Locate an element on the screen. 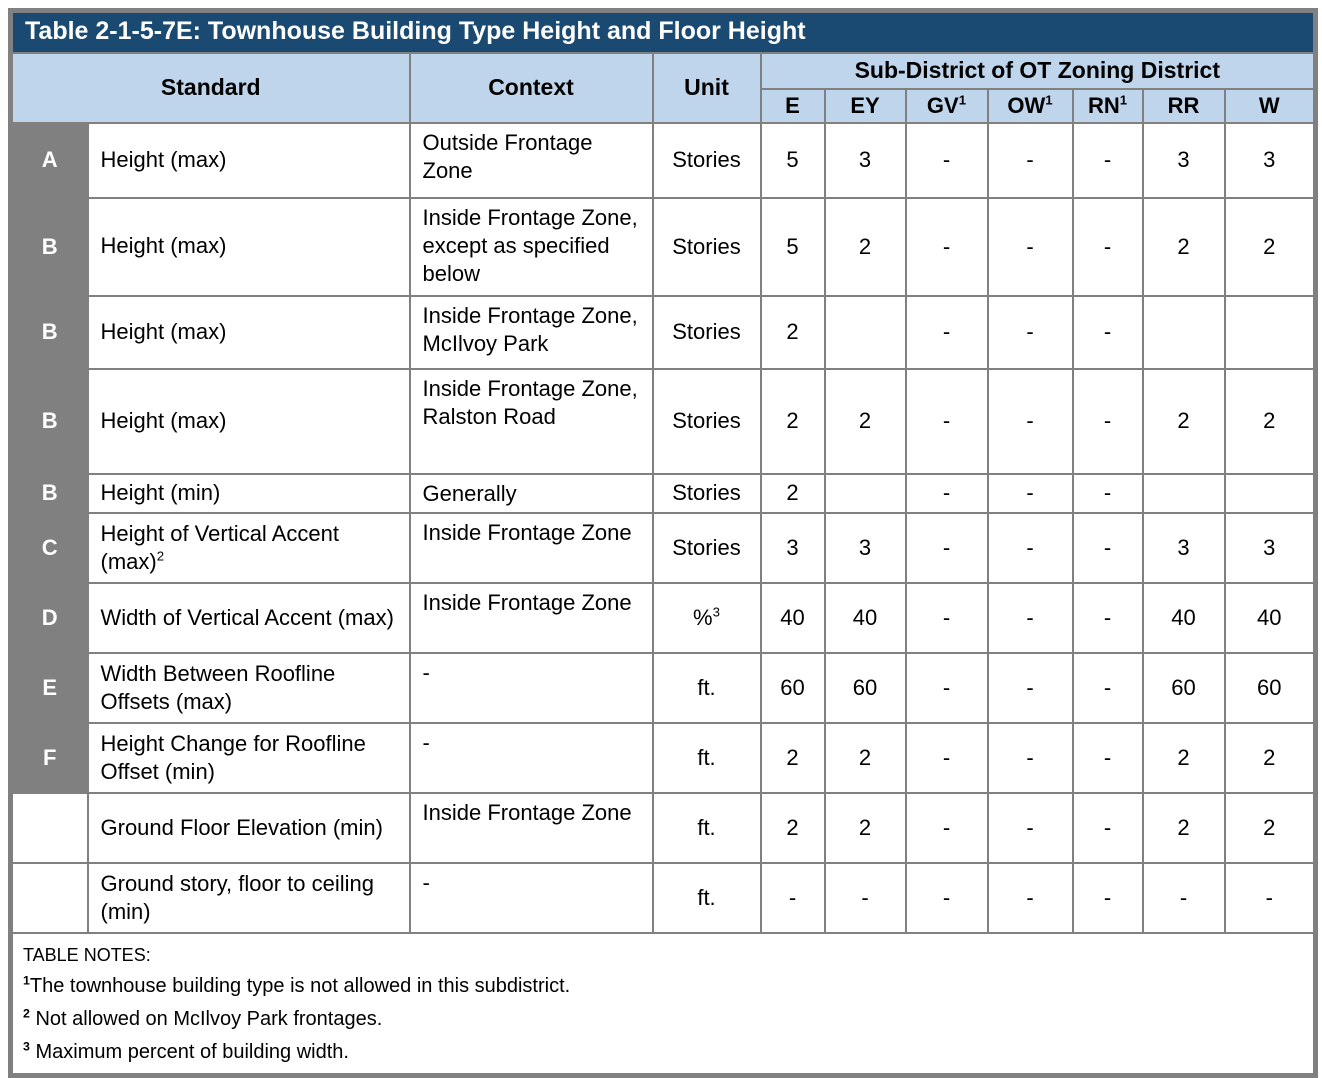 Image resolution: width=1322 pixels, height=1078 pixels. value-cell-ey: - is located at coordinates (865, 897).